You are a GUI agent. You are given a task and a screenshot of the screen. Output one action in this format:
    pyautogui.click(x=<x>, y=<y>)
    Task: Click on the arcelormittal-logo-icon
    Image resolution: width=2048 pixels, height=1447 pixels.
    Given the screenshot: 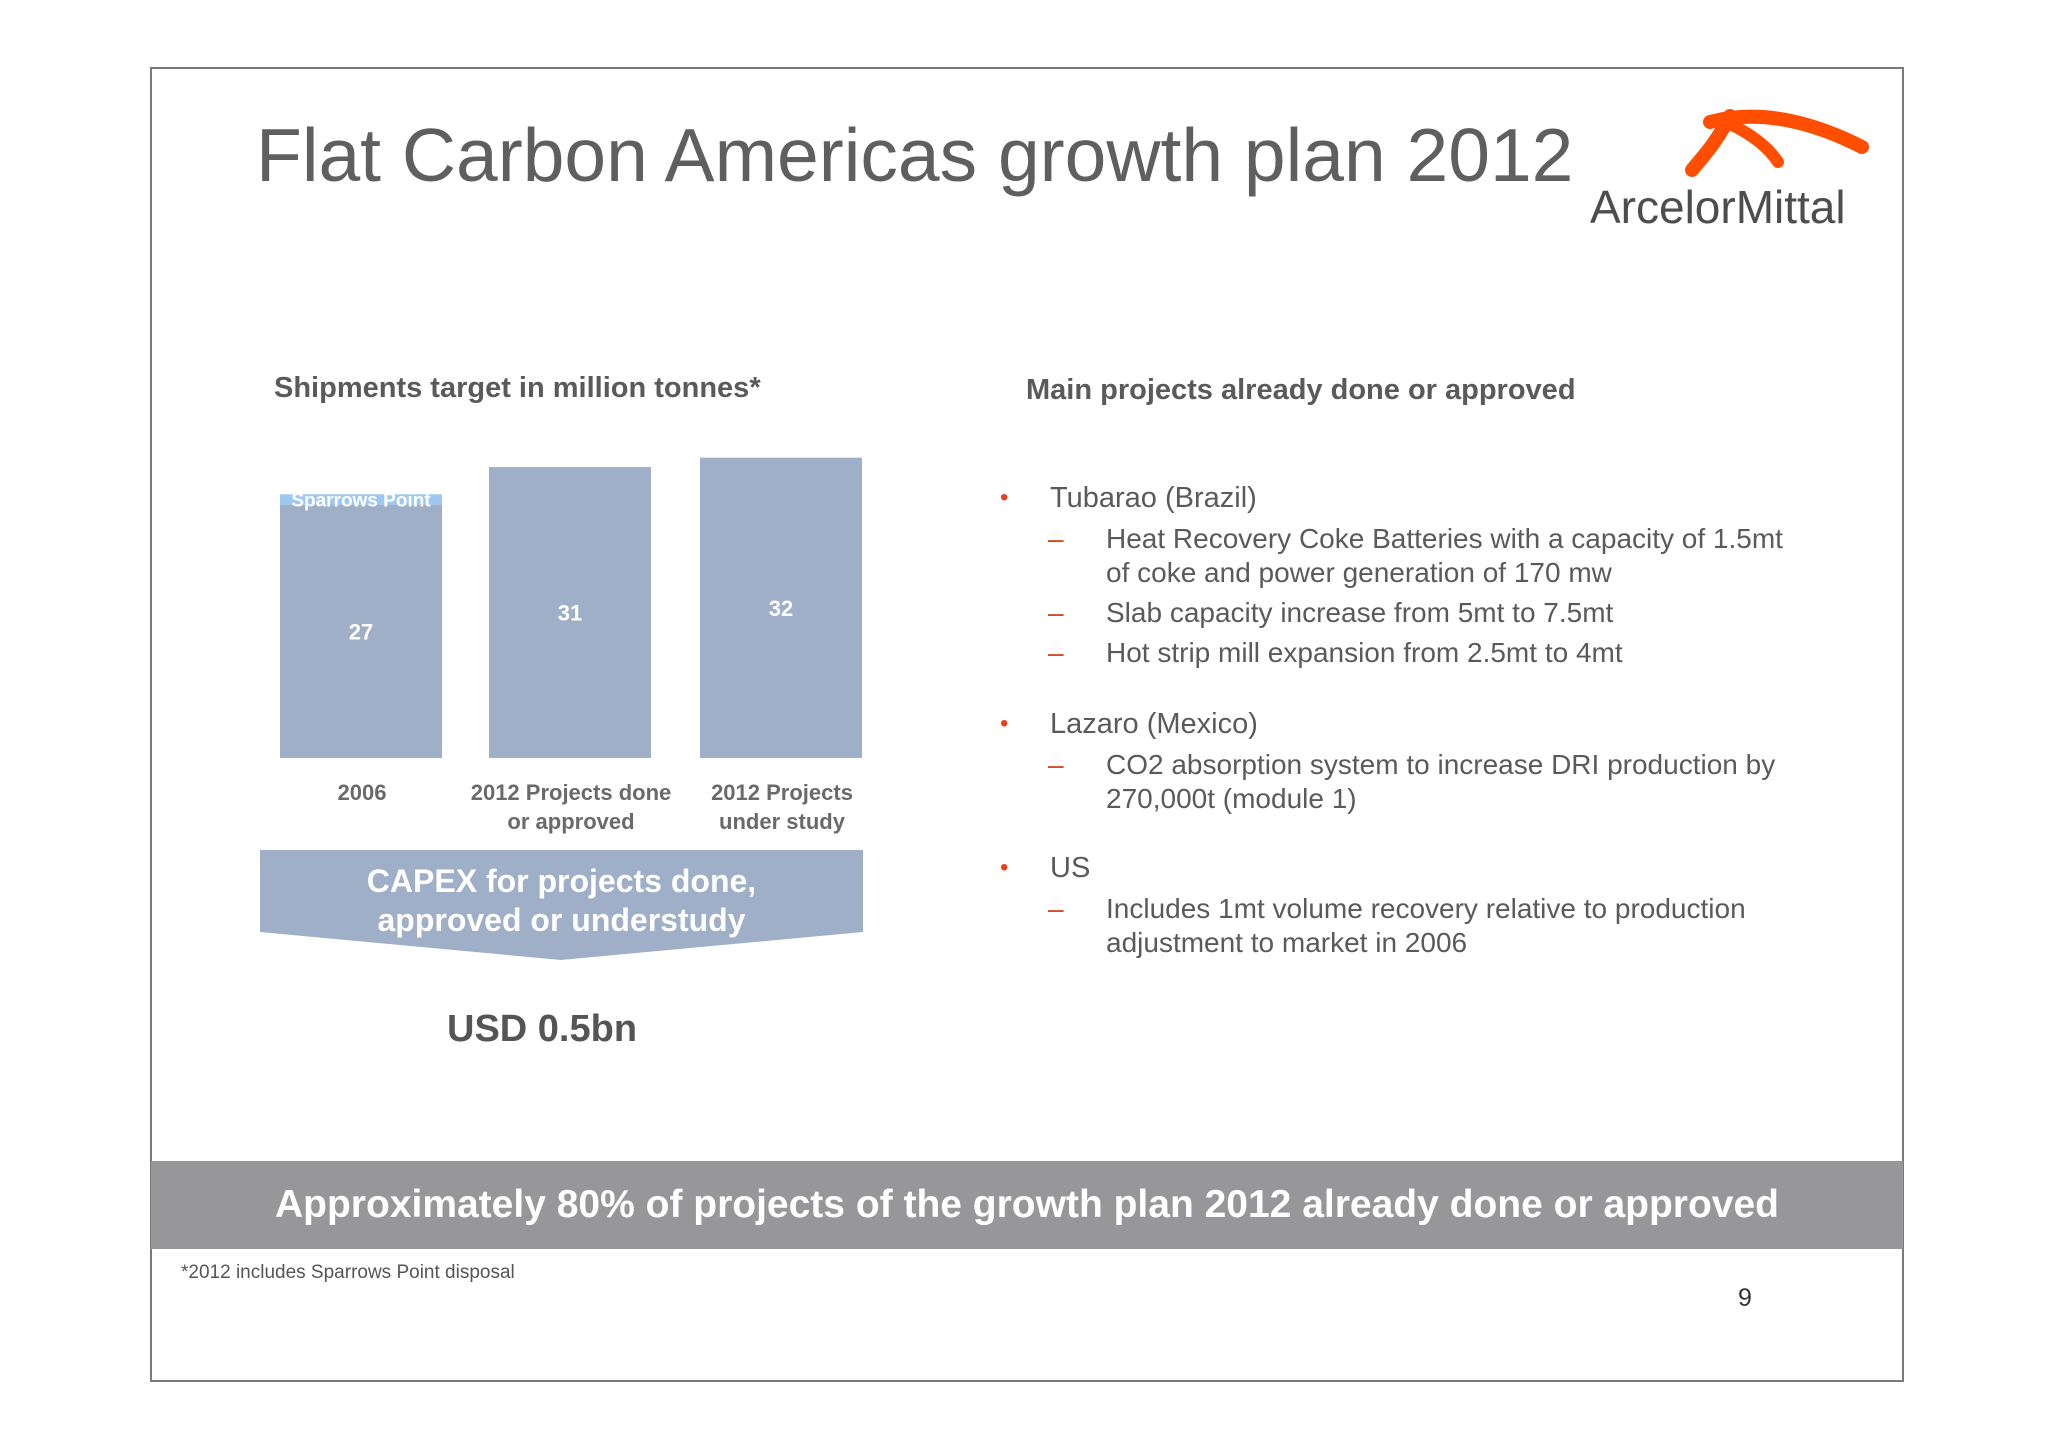 What is the action you would take?
    pyautogui.click(x=1777, y=143)
    